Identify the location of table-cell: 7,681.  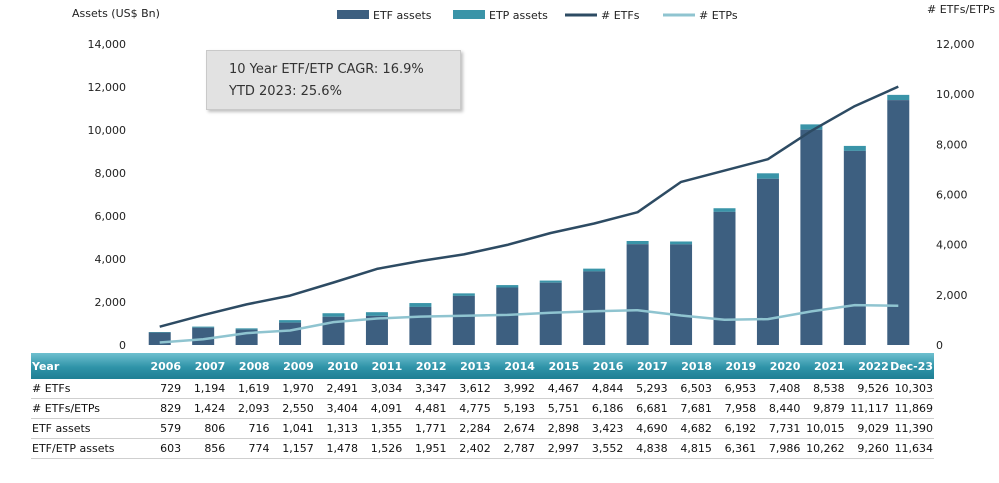
(696, 408).